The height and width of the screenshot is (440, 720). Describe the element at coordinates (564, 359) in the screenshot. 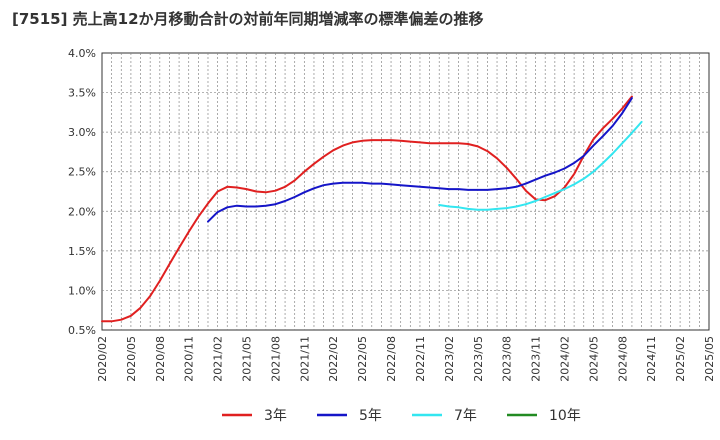

I see `x-tick-label: 2024/02` at that location.